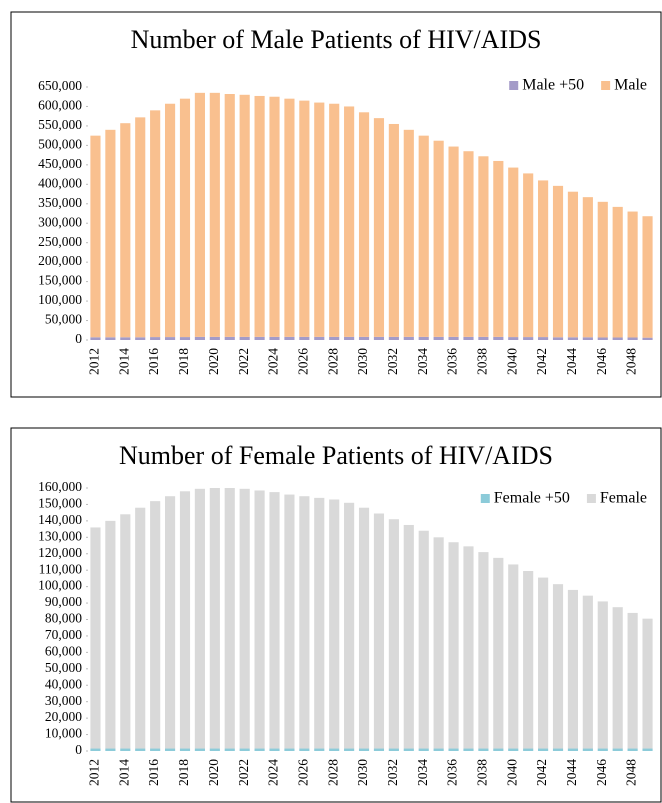  Describe the element at coordinates (60, 105) in the screenshot. I see `y-tick-label: 600,000` at that location.